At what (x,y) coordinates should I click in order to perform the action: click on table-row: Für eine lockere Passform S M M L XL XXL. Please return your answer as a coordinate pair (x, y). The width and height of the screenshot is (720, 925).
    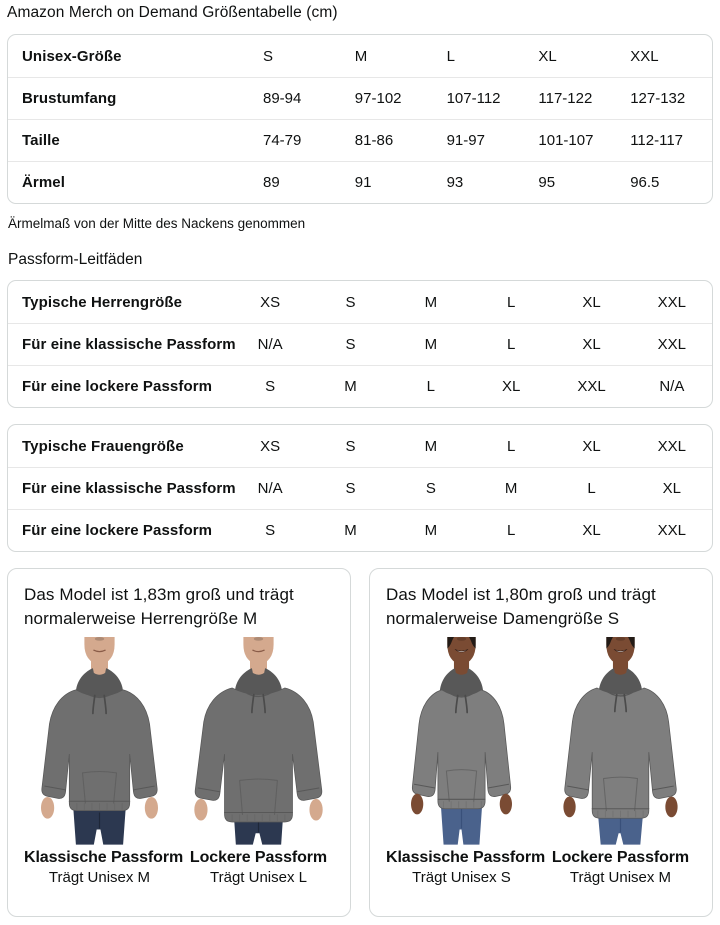
    Looking at the image, I should click on (360, 530).